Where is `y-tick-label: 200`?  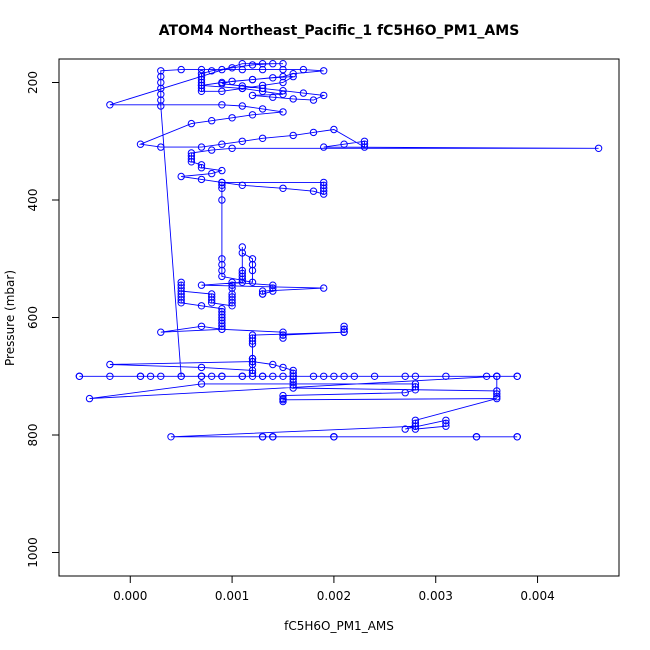
y-tick-label: 200 is located at coordinates (33, 82).